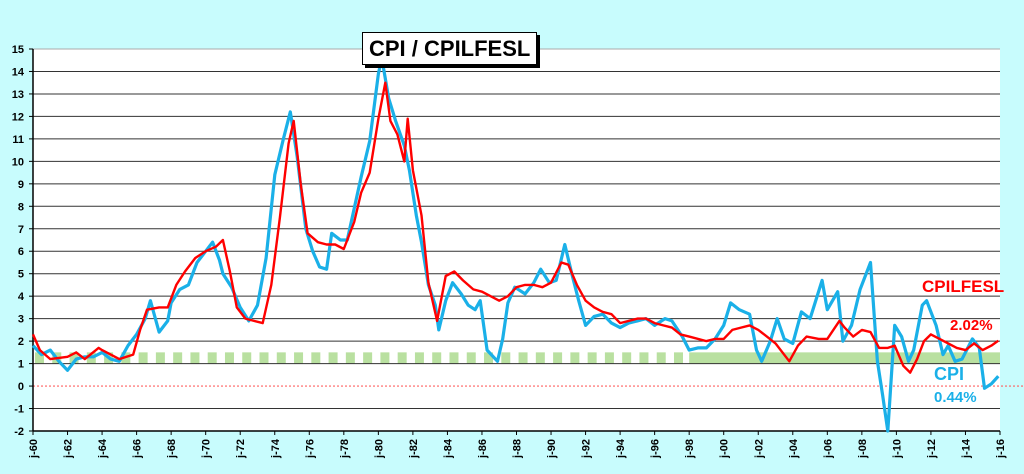 The width and height of the screenshot is (1024, 474). Describe the element at coordinates (828, 449) in the screenshot. I see `x-tick-label: j-06` at that location.